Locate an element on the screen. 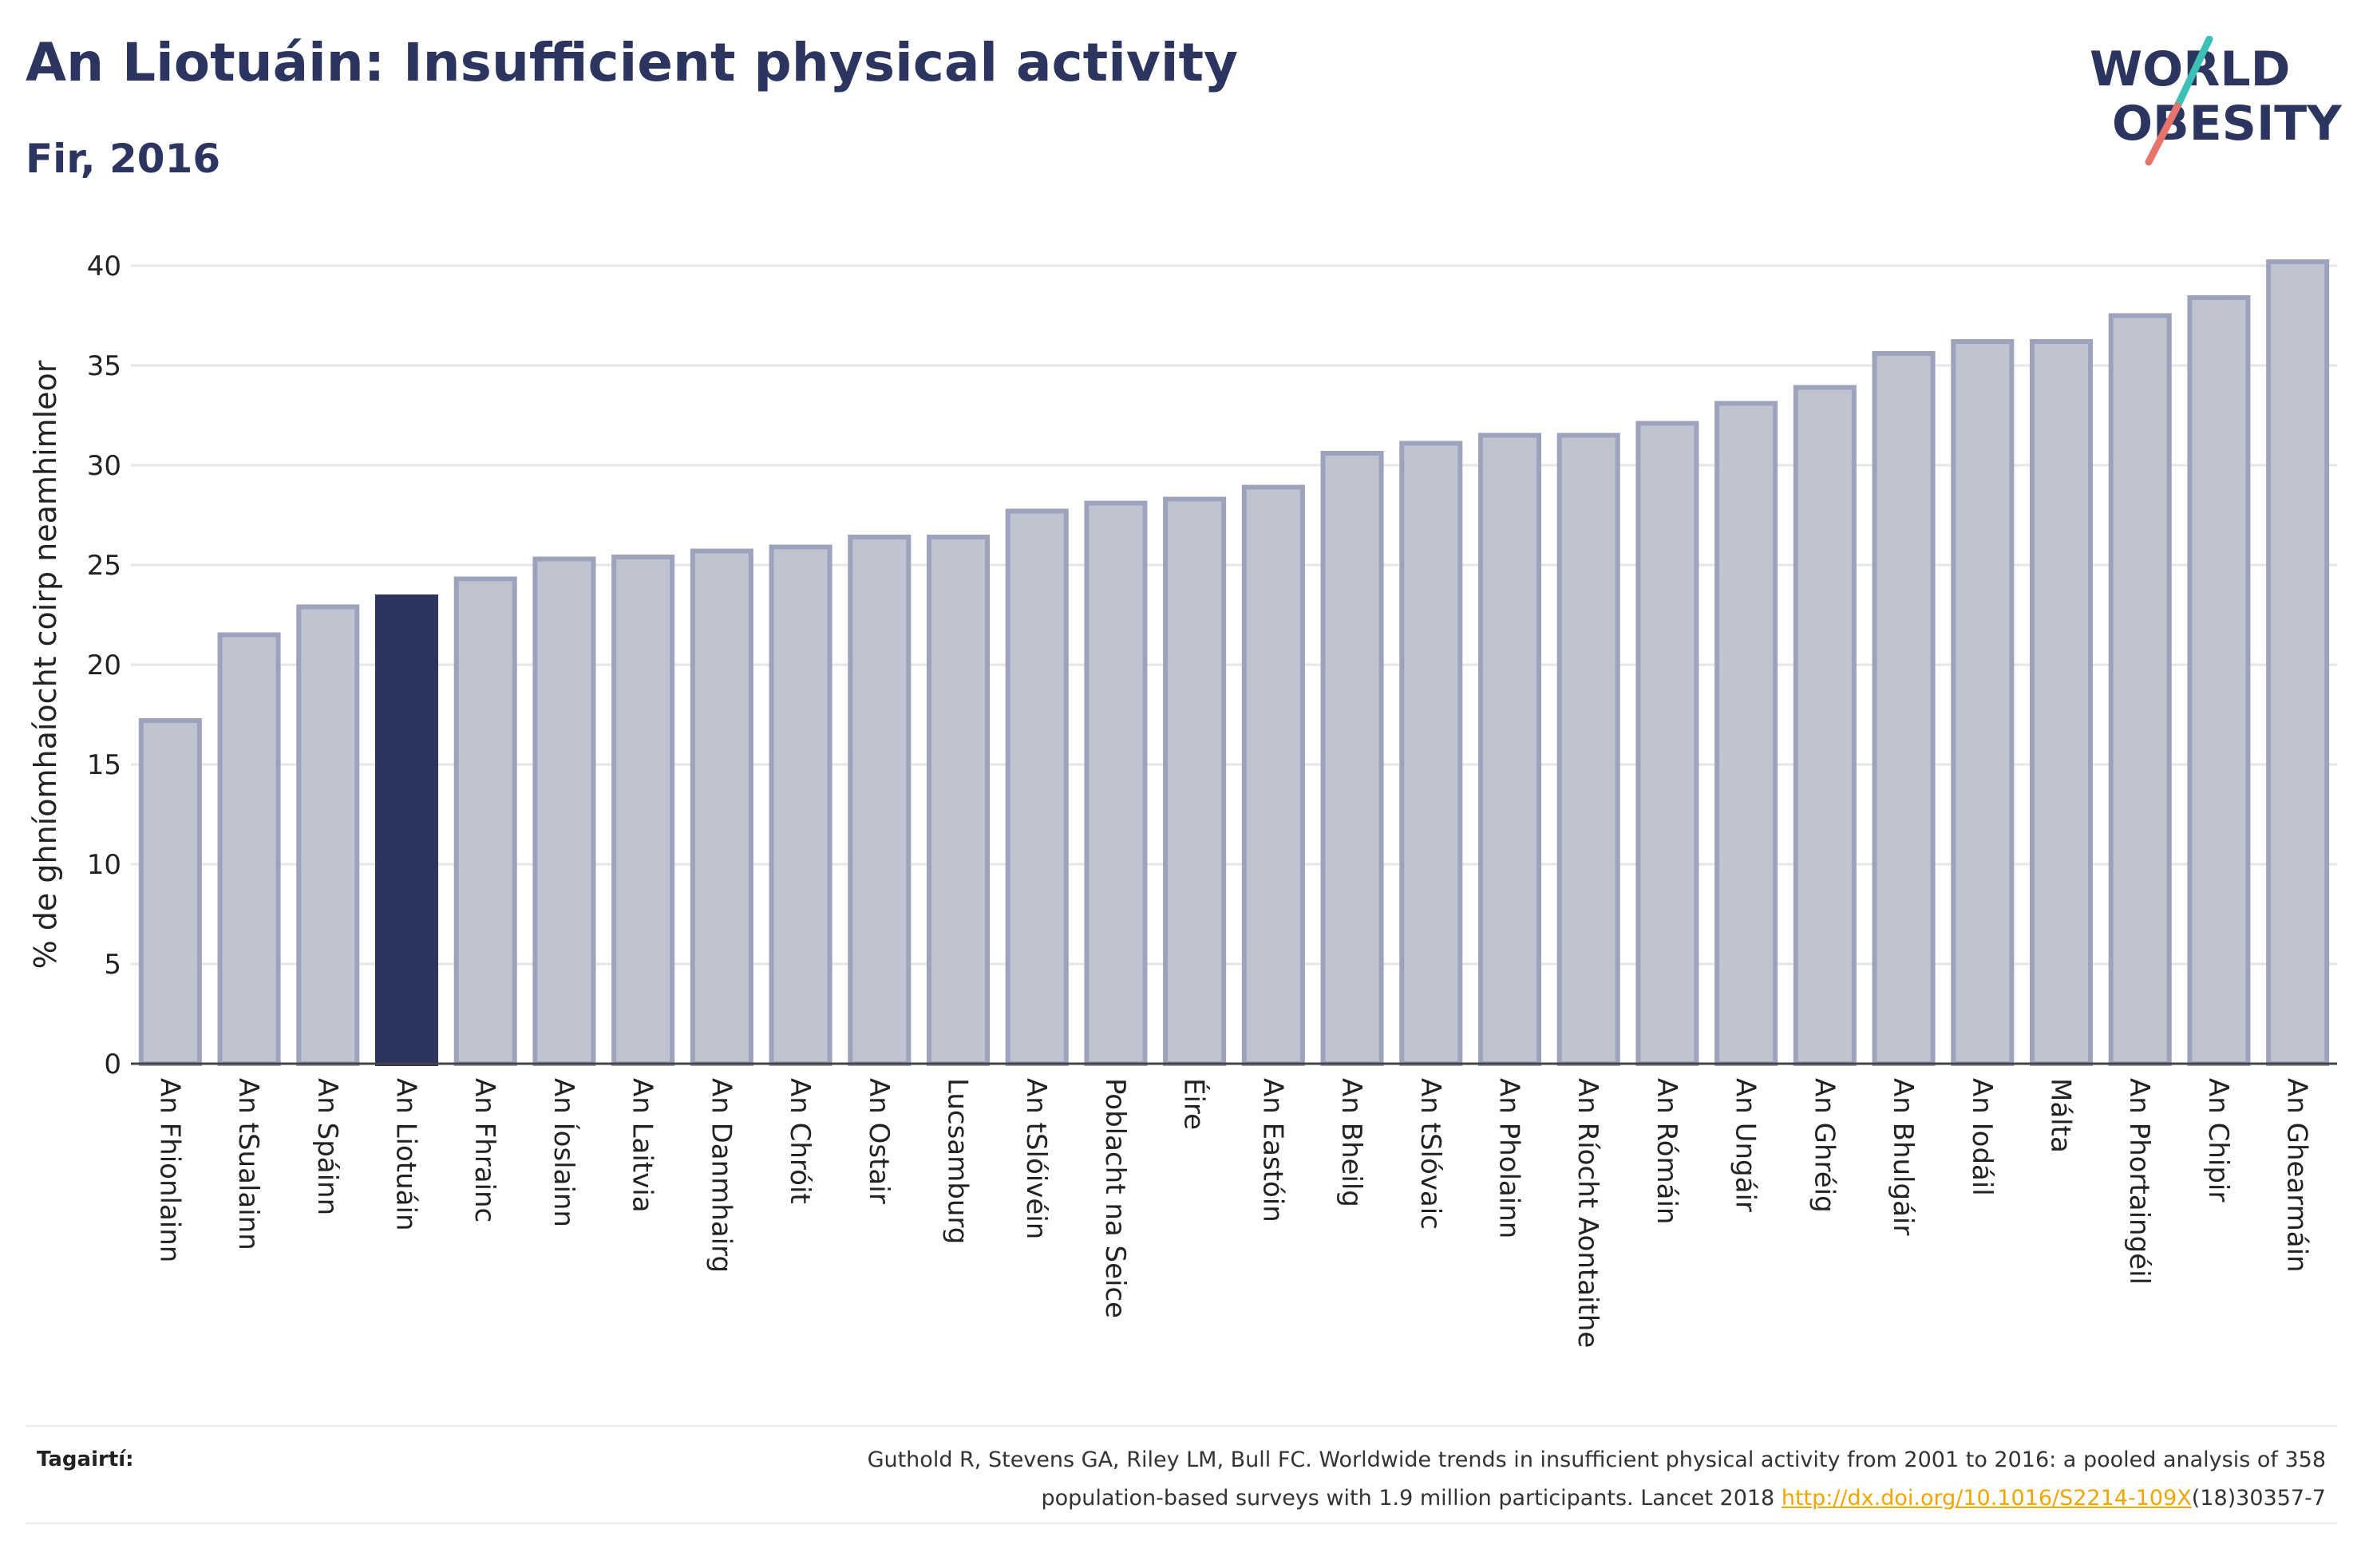 The image size is (2361, 1568). y-tick-label: 30 is located at coordinates (104, 466).